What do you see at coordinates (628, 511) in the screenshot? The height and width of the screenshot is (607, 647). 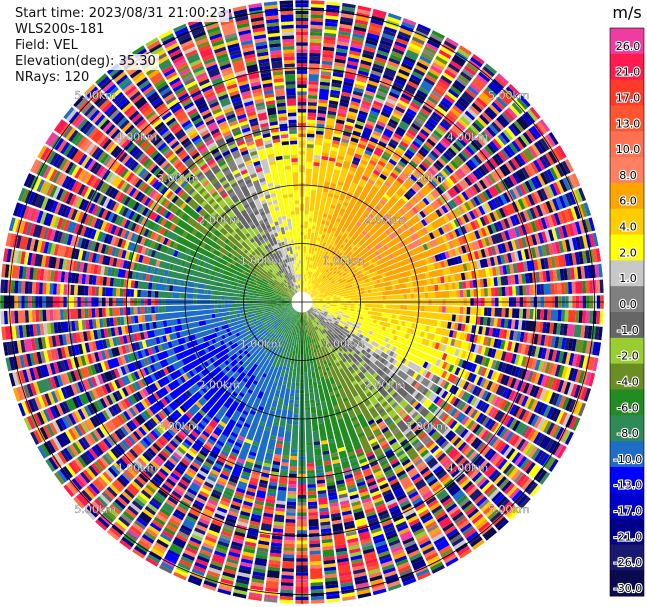 I see `colorbar-tick-halo: -17.0` at bounding box center [628, 511].